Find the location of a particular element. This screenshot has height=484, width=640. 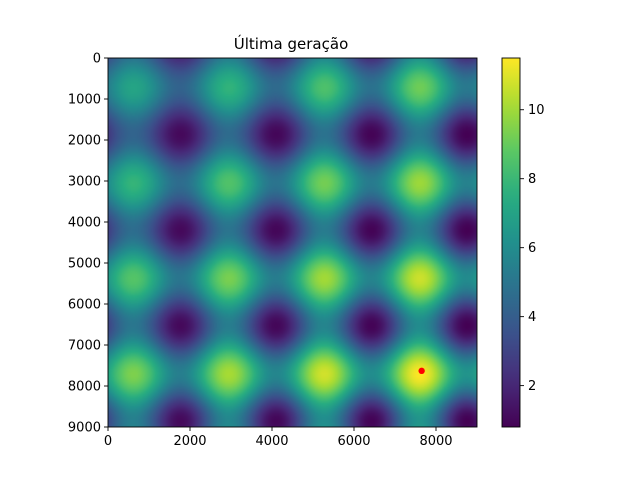

colorbar: 2 4 6 8 10 is located at coordinates (523, 242).